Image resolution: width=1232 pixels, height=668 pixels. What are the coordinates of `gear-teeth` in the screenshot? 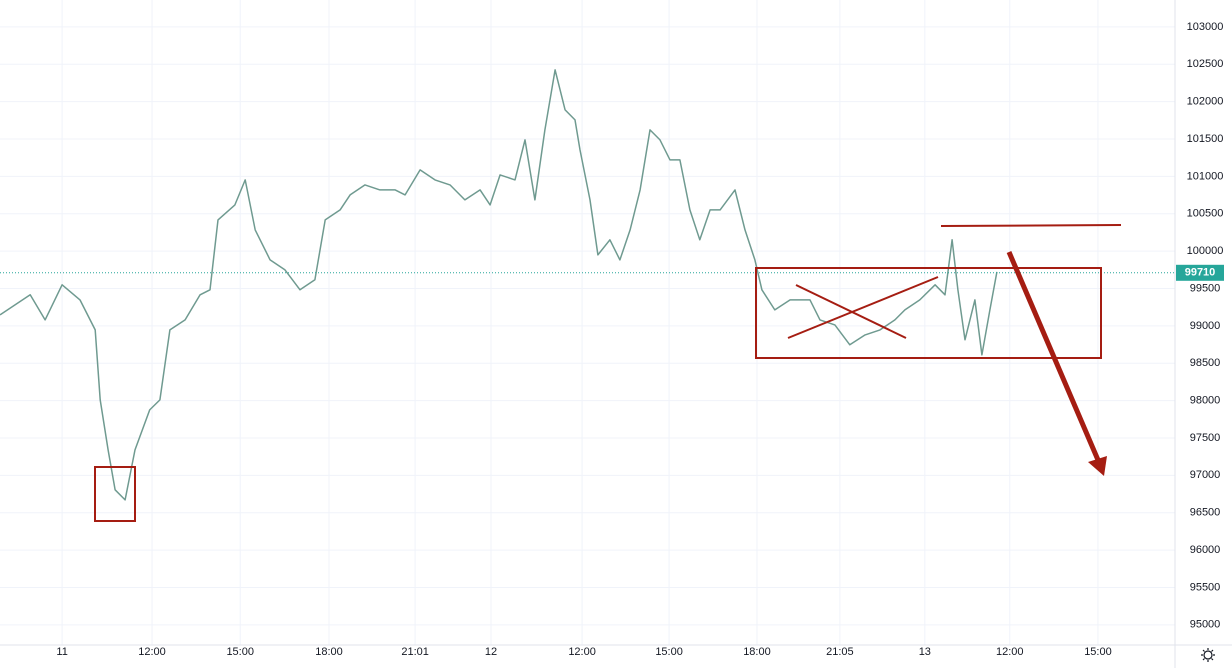 It's located at (1208, 655).